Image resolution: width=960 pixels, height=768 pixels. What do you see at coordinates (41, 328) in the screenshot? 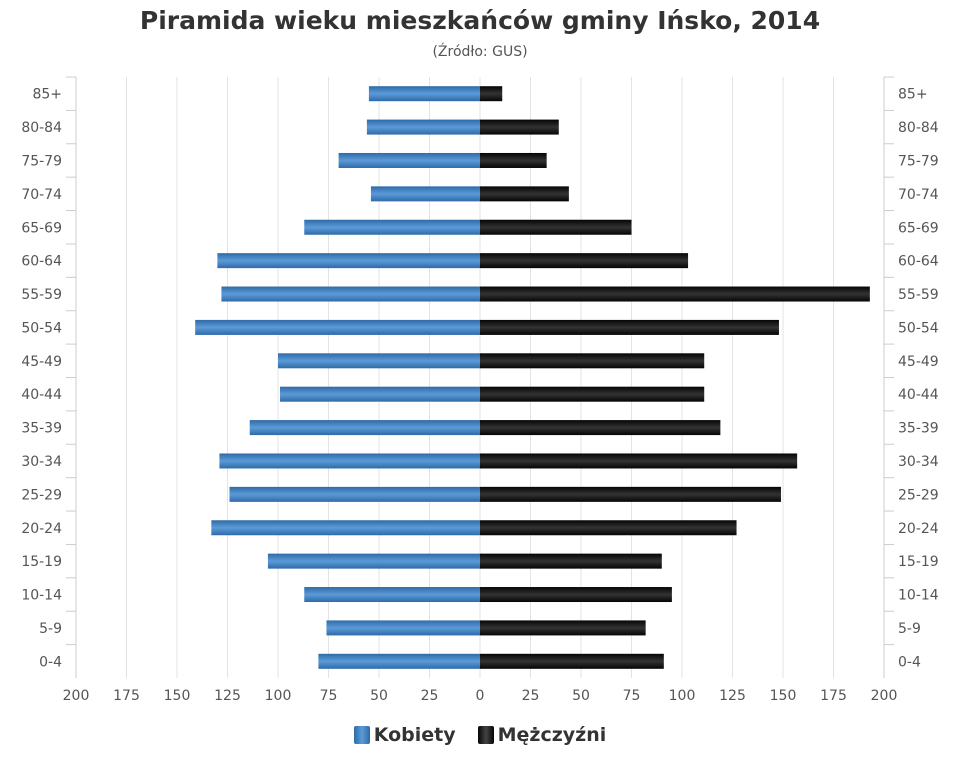
I see `y-tick-label-left: 50-54` at bounding box center [41, 328].